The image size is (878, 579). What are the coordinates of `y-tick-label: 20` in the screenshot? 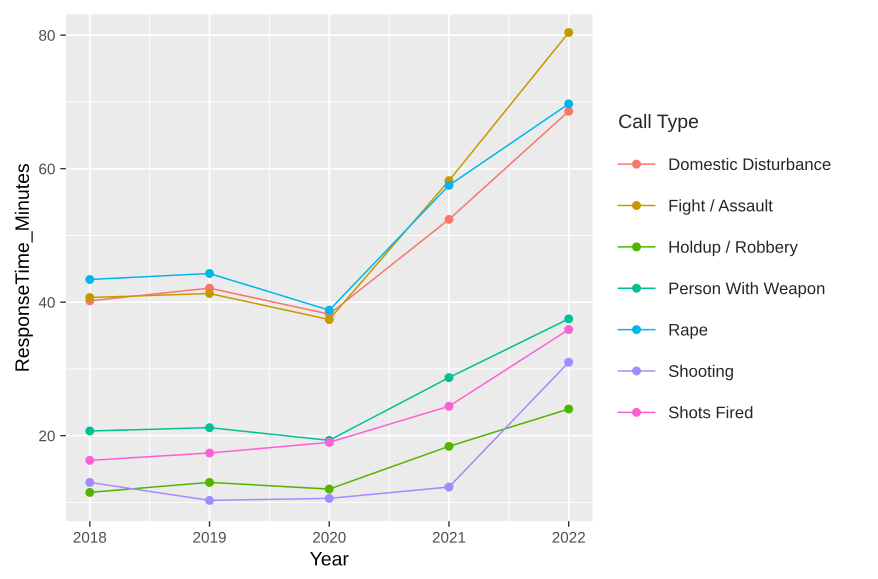 It's located at (47, 436).